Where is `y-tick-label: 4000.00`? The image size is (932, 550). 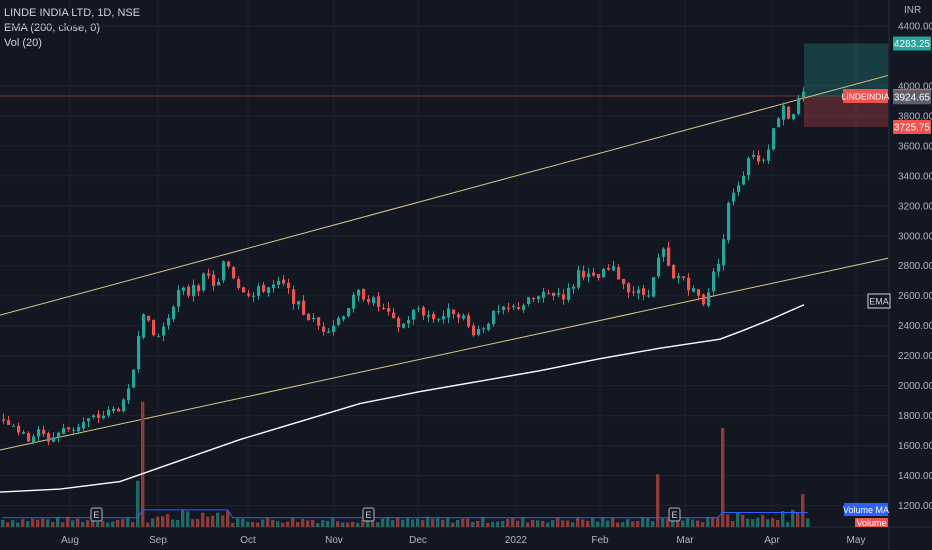 y-tick-label: 4000.00 is located at coordinates (915, 86).